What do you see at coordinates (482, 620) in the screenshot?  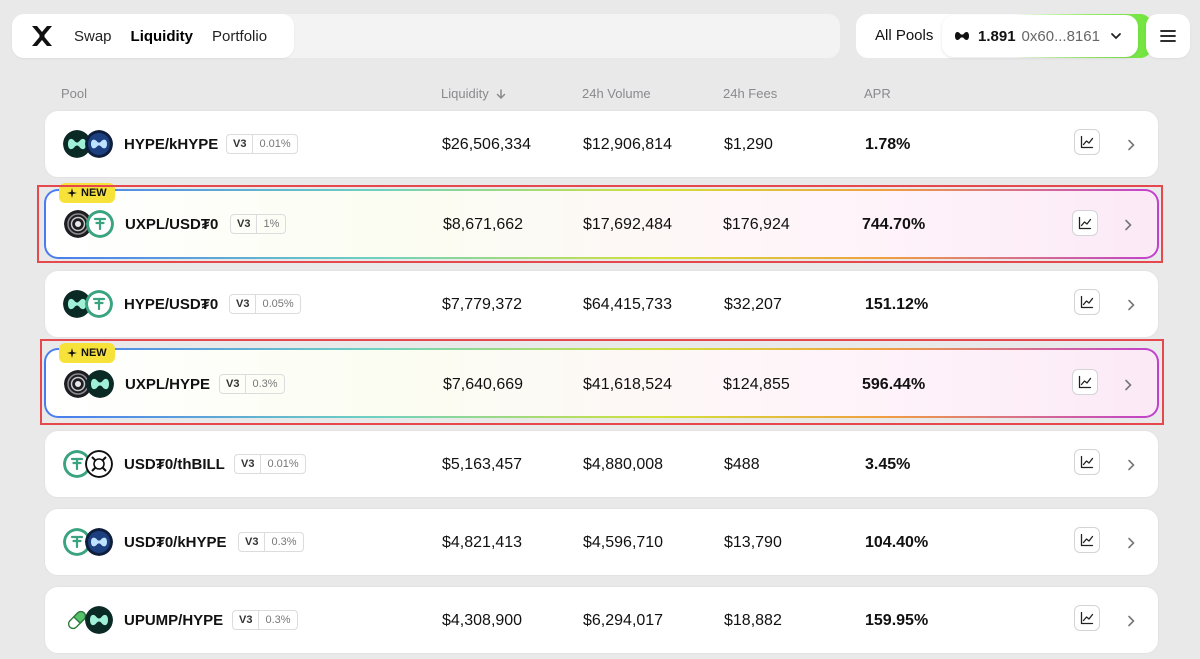 I see `pool-liquidity: $4,308,900` at bounding box center [482, 620].